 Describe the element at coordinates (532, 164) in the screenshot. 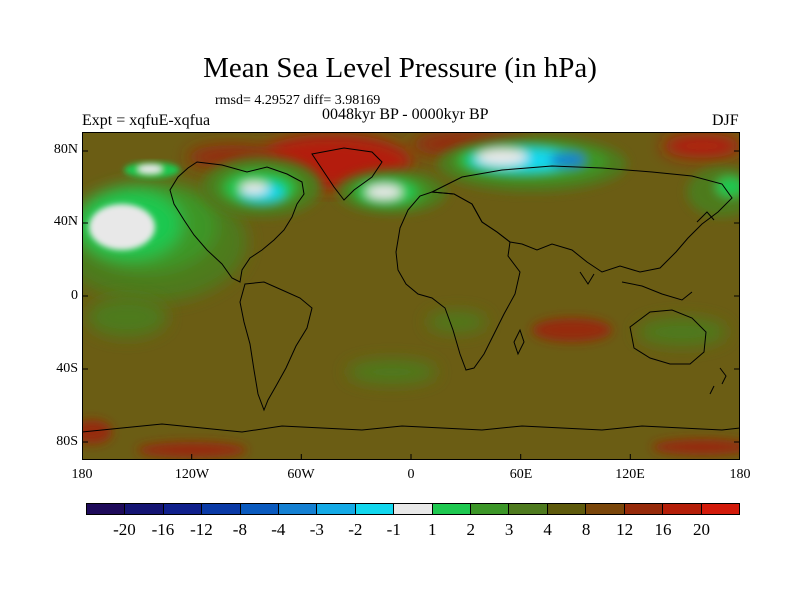

I see `siberian-low` at that location.